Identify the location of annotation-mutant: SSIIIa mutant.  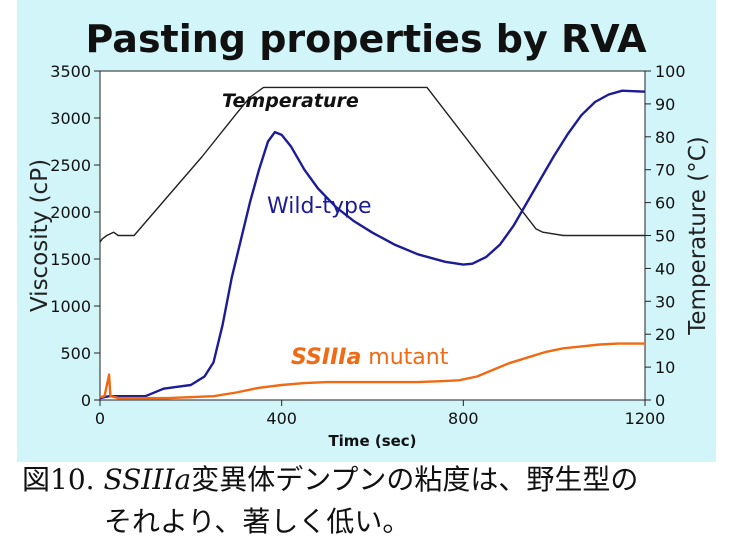
(370, 357).